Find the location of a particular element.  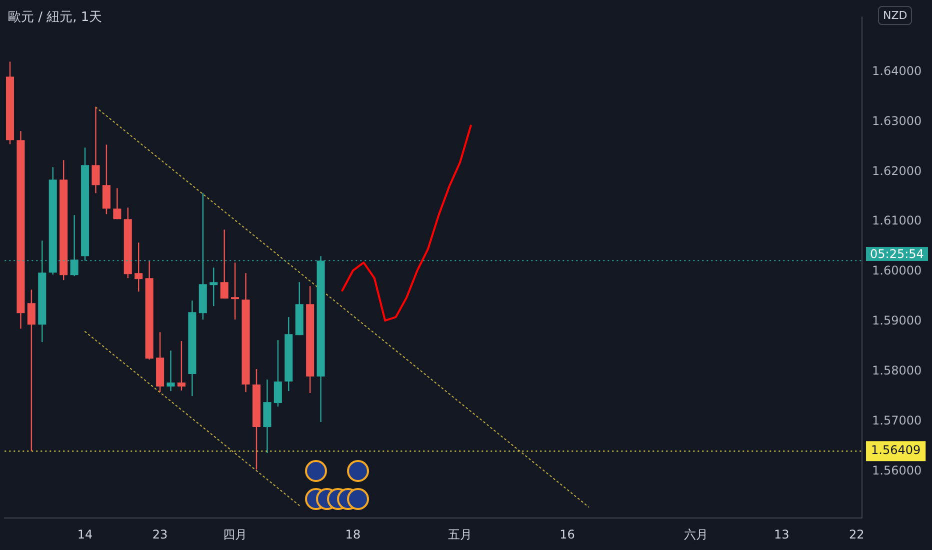

text: NZD is located at coordinates (895, 15).